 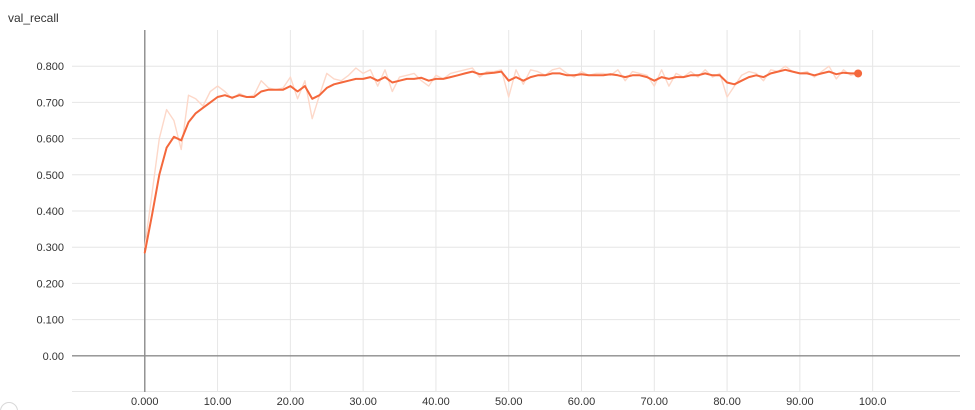 What do you see at coordinates (33, 18) in the screenshot?
I see `chart-title: val_recall` at bounding box center [33, 18].